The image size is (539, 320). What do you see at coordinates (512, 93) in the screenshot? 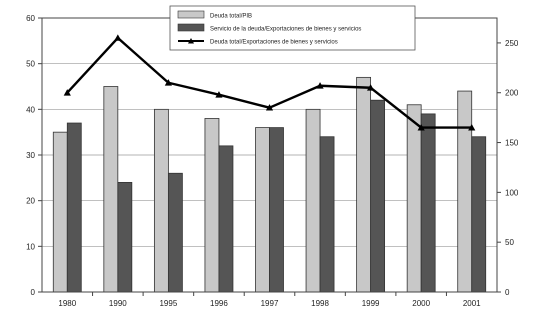
I see `right-tick-label: 200` at bounding box center [512, 93].